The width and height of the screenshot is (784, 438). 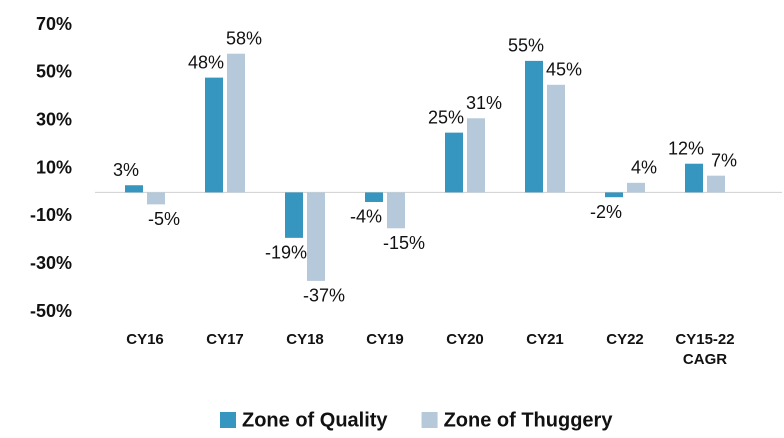 I want to click on data-label: -5%, so click(x=164, y=219).